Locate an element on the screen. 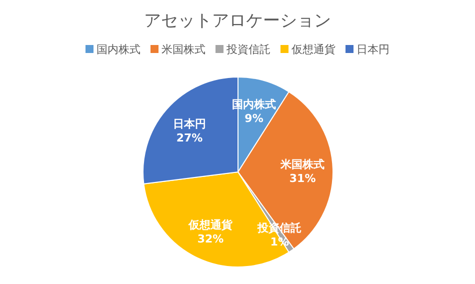 The width and height of the screenshot is (475, 284). legend-label: 国内株式 is located at coordinates (118, 49).